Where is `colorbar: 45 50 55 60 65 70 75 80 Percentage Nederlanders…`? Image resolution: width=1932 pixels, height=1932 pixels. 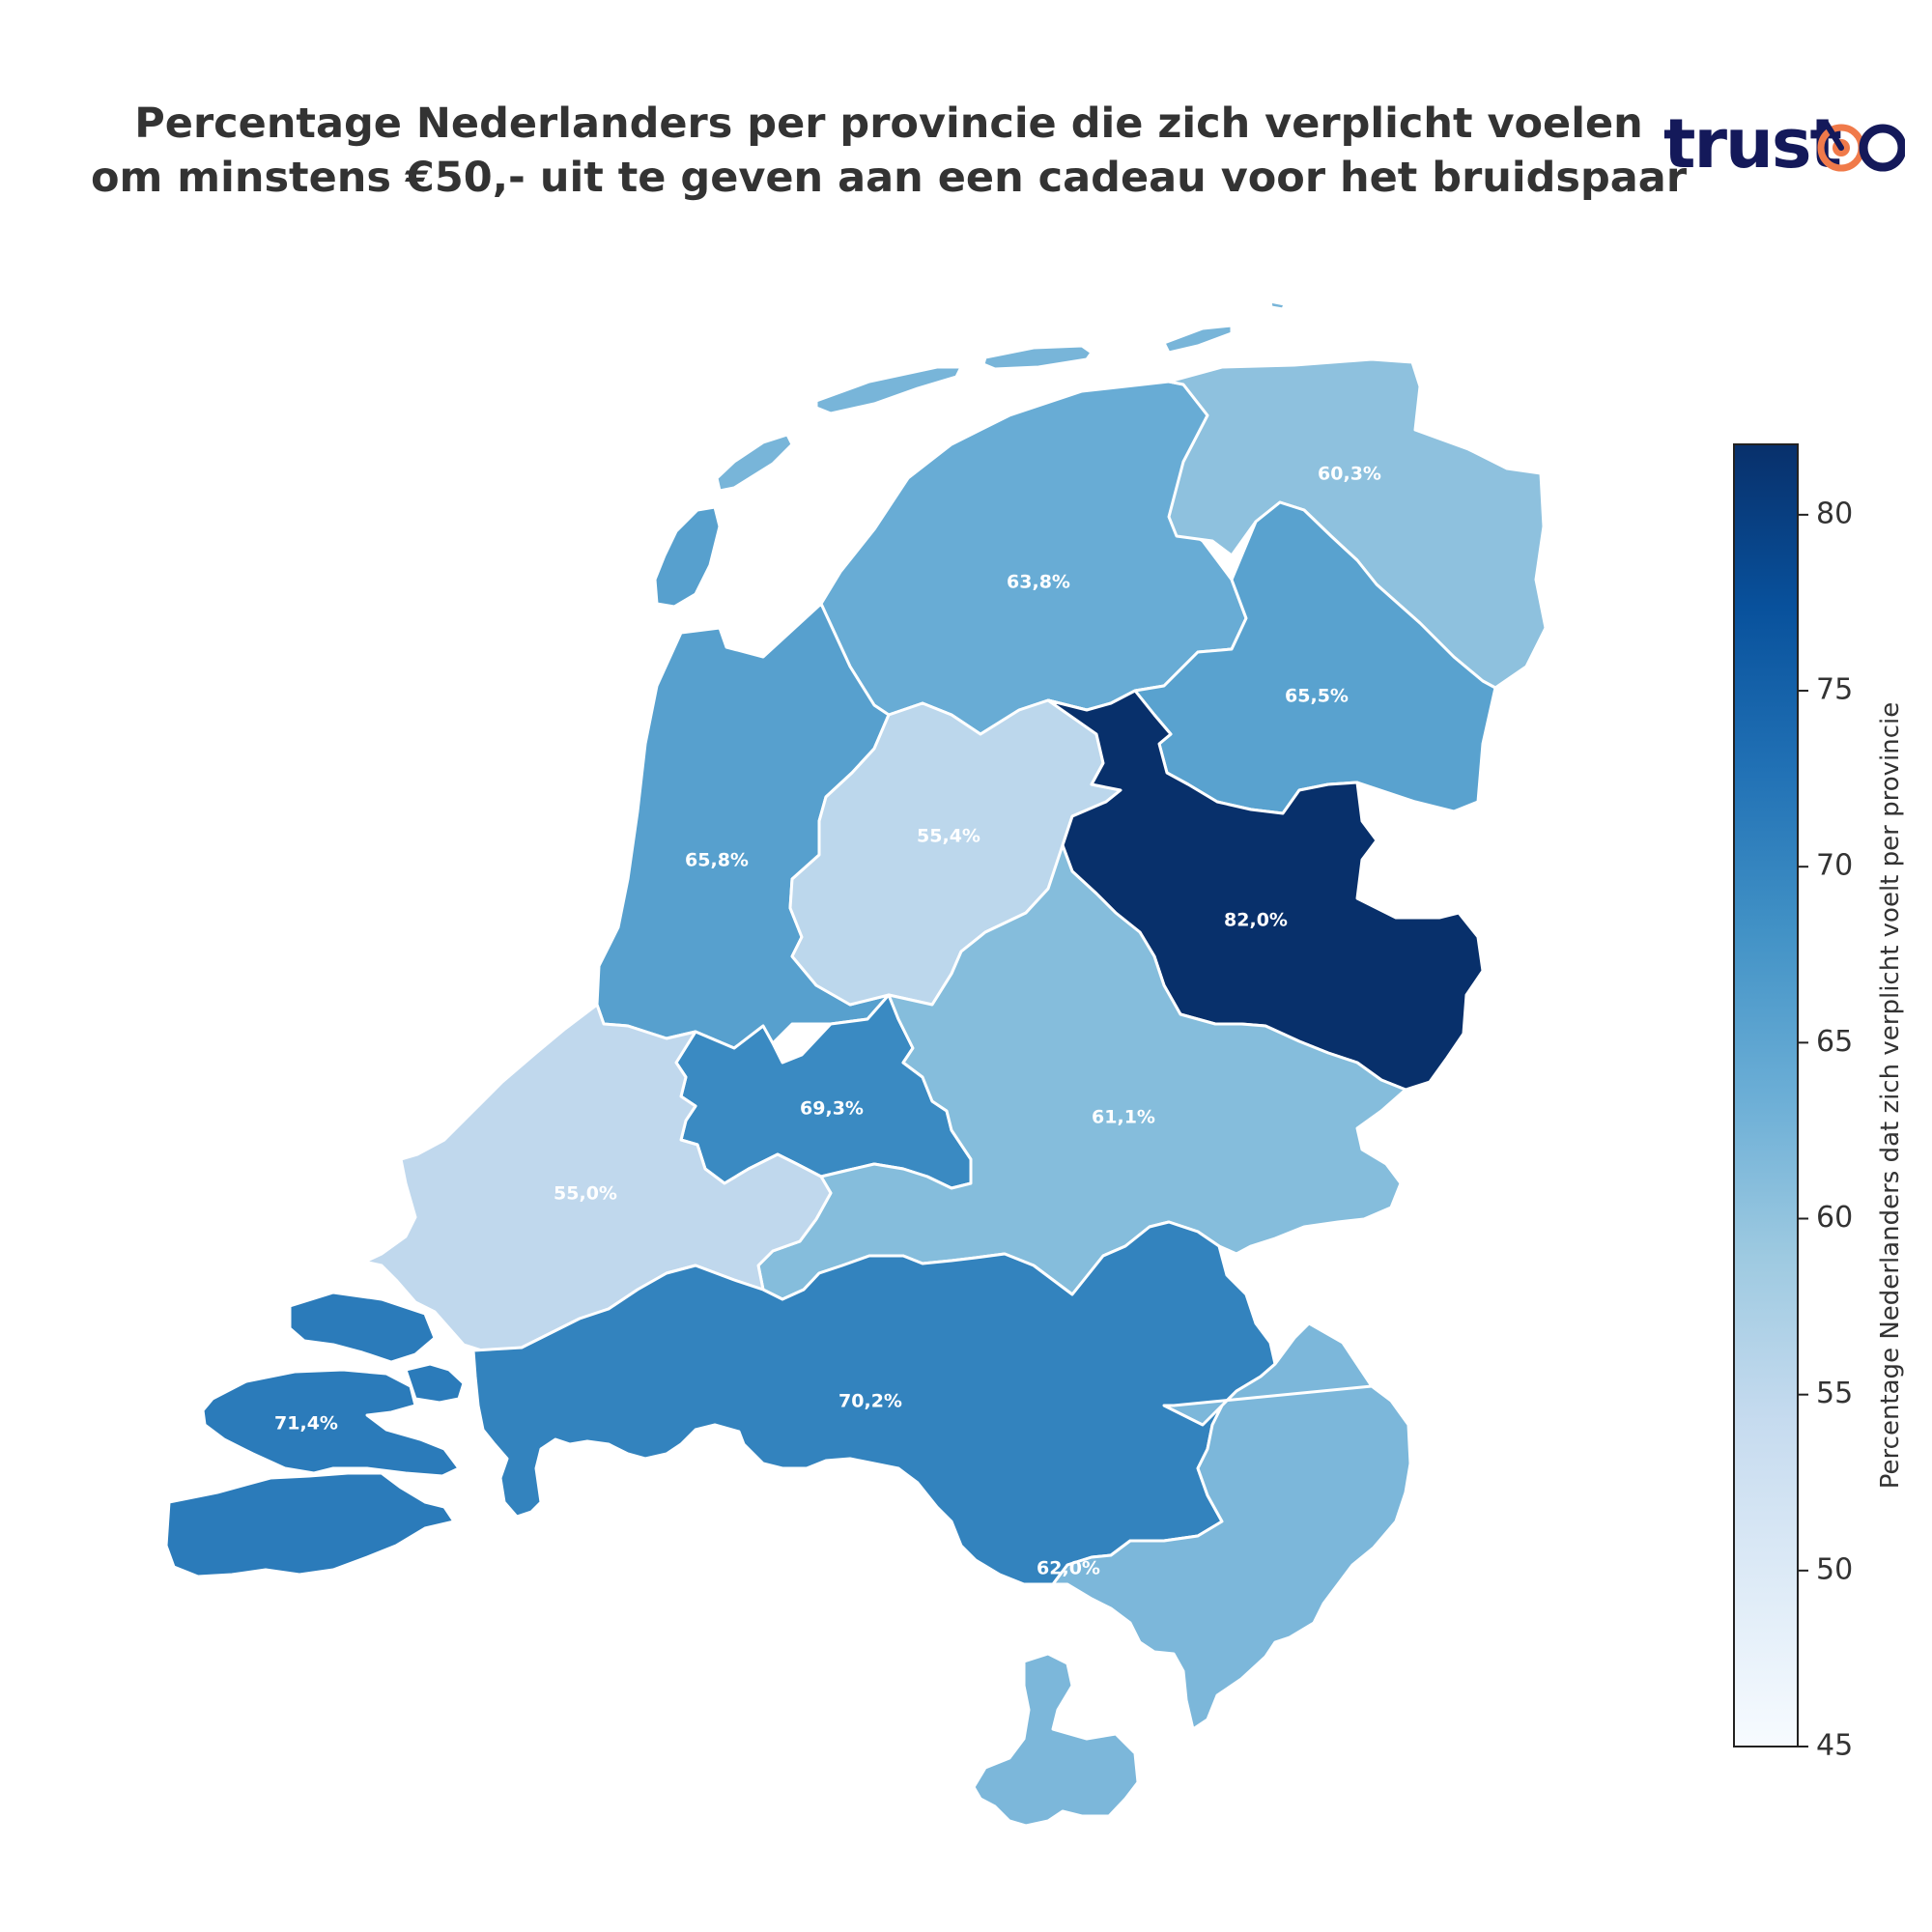
colorbar: 45 50 55 60 65 70 75 80 Percentage Nederlanders… is located at coordinates (1819, 1103).